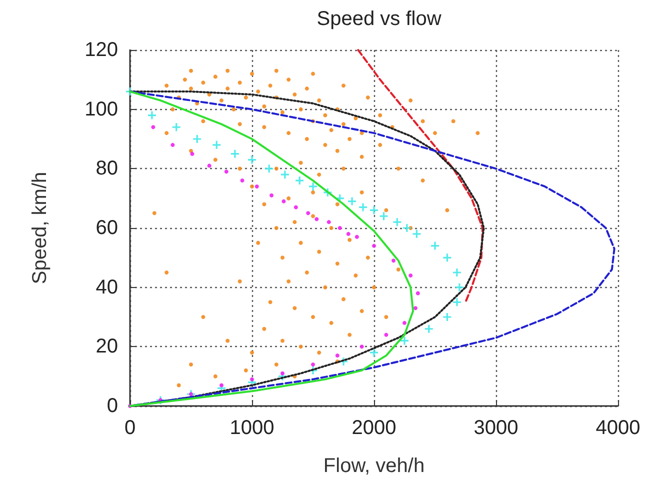 The height and width of the screenshot is (486, 664). Describe the element at coordinates (618, 428) in the screenshot. I see `x-tick-label: 4000` at that location.